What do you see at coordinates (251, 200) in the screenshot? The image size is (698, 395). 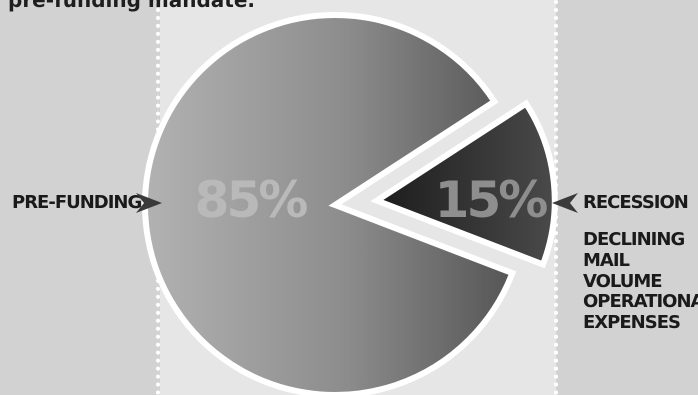 I see `pie-label-85: 85%` at bounding box center [251, 200].